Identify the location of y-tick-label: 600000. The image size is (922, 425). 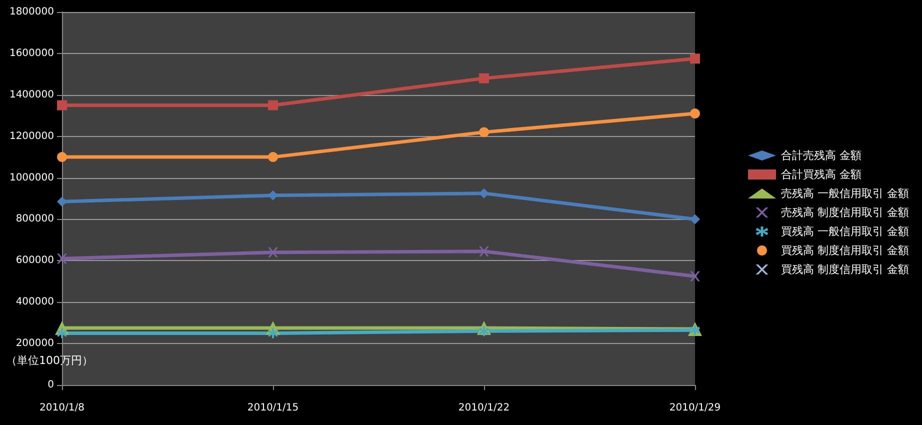
(35, 260).